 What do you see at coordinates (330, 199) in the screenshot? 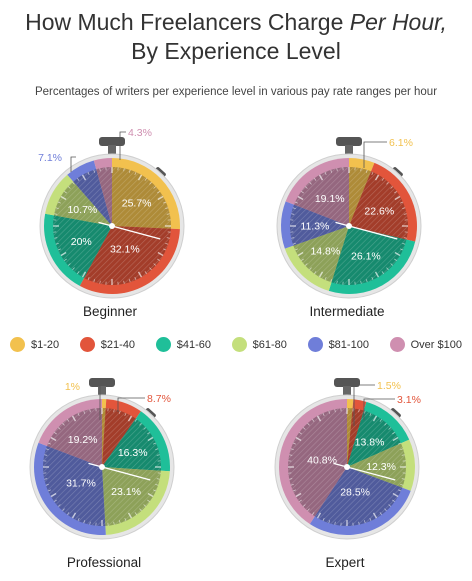
I see `data-label: 19.1%` at bounding box center [330, 199].